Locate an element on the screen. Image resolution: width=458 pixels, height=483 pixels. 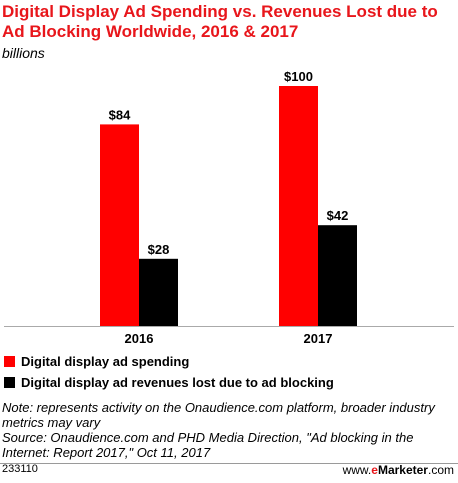
x-tick-label-2016: 2016 is located at coordinates (139, 338).